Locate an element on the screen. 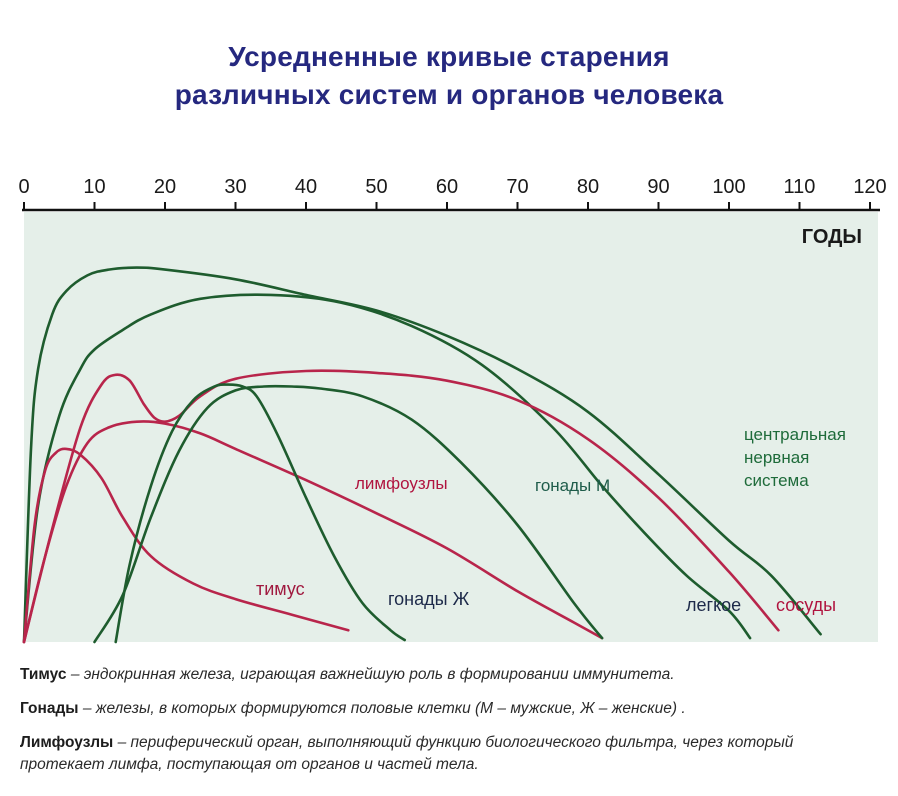 This screenshot has height=796, width=898. cns-label-line-2: нервная is located at coordinates (776, 457).